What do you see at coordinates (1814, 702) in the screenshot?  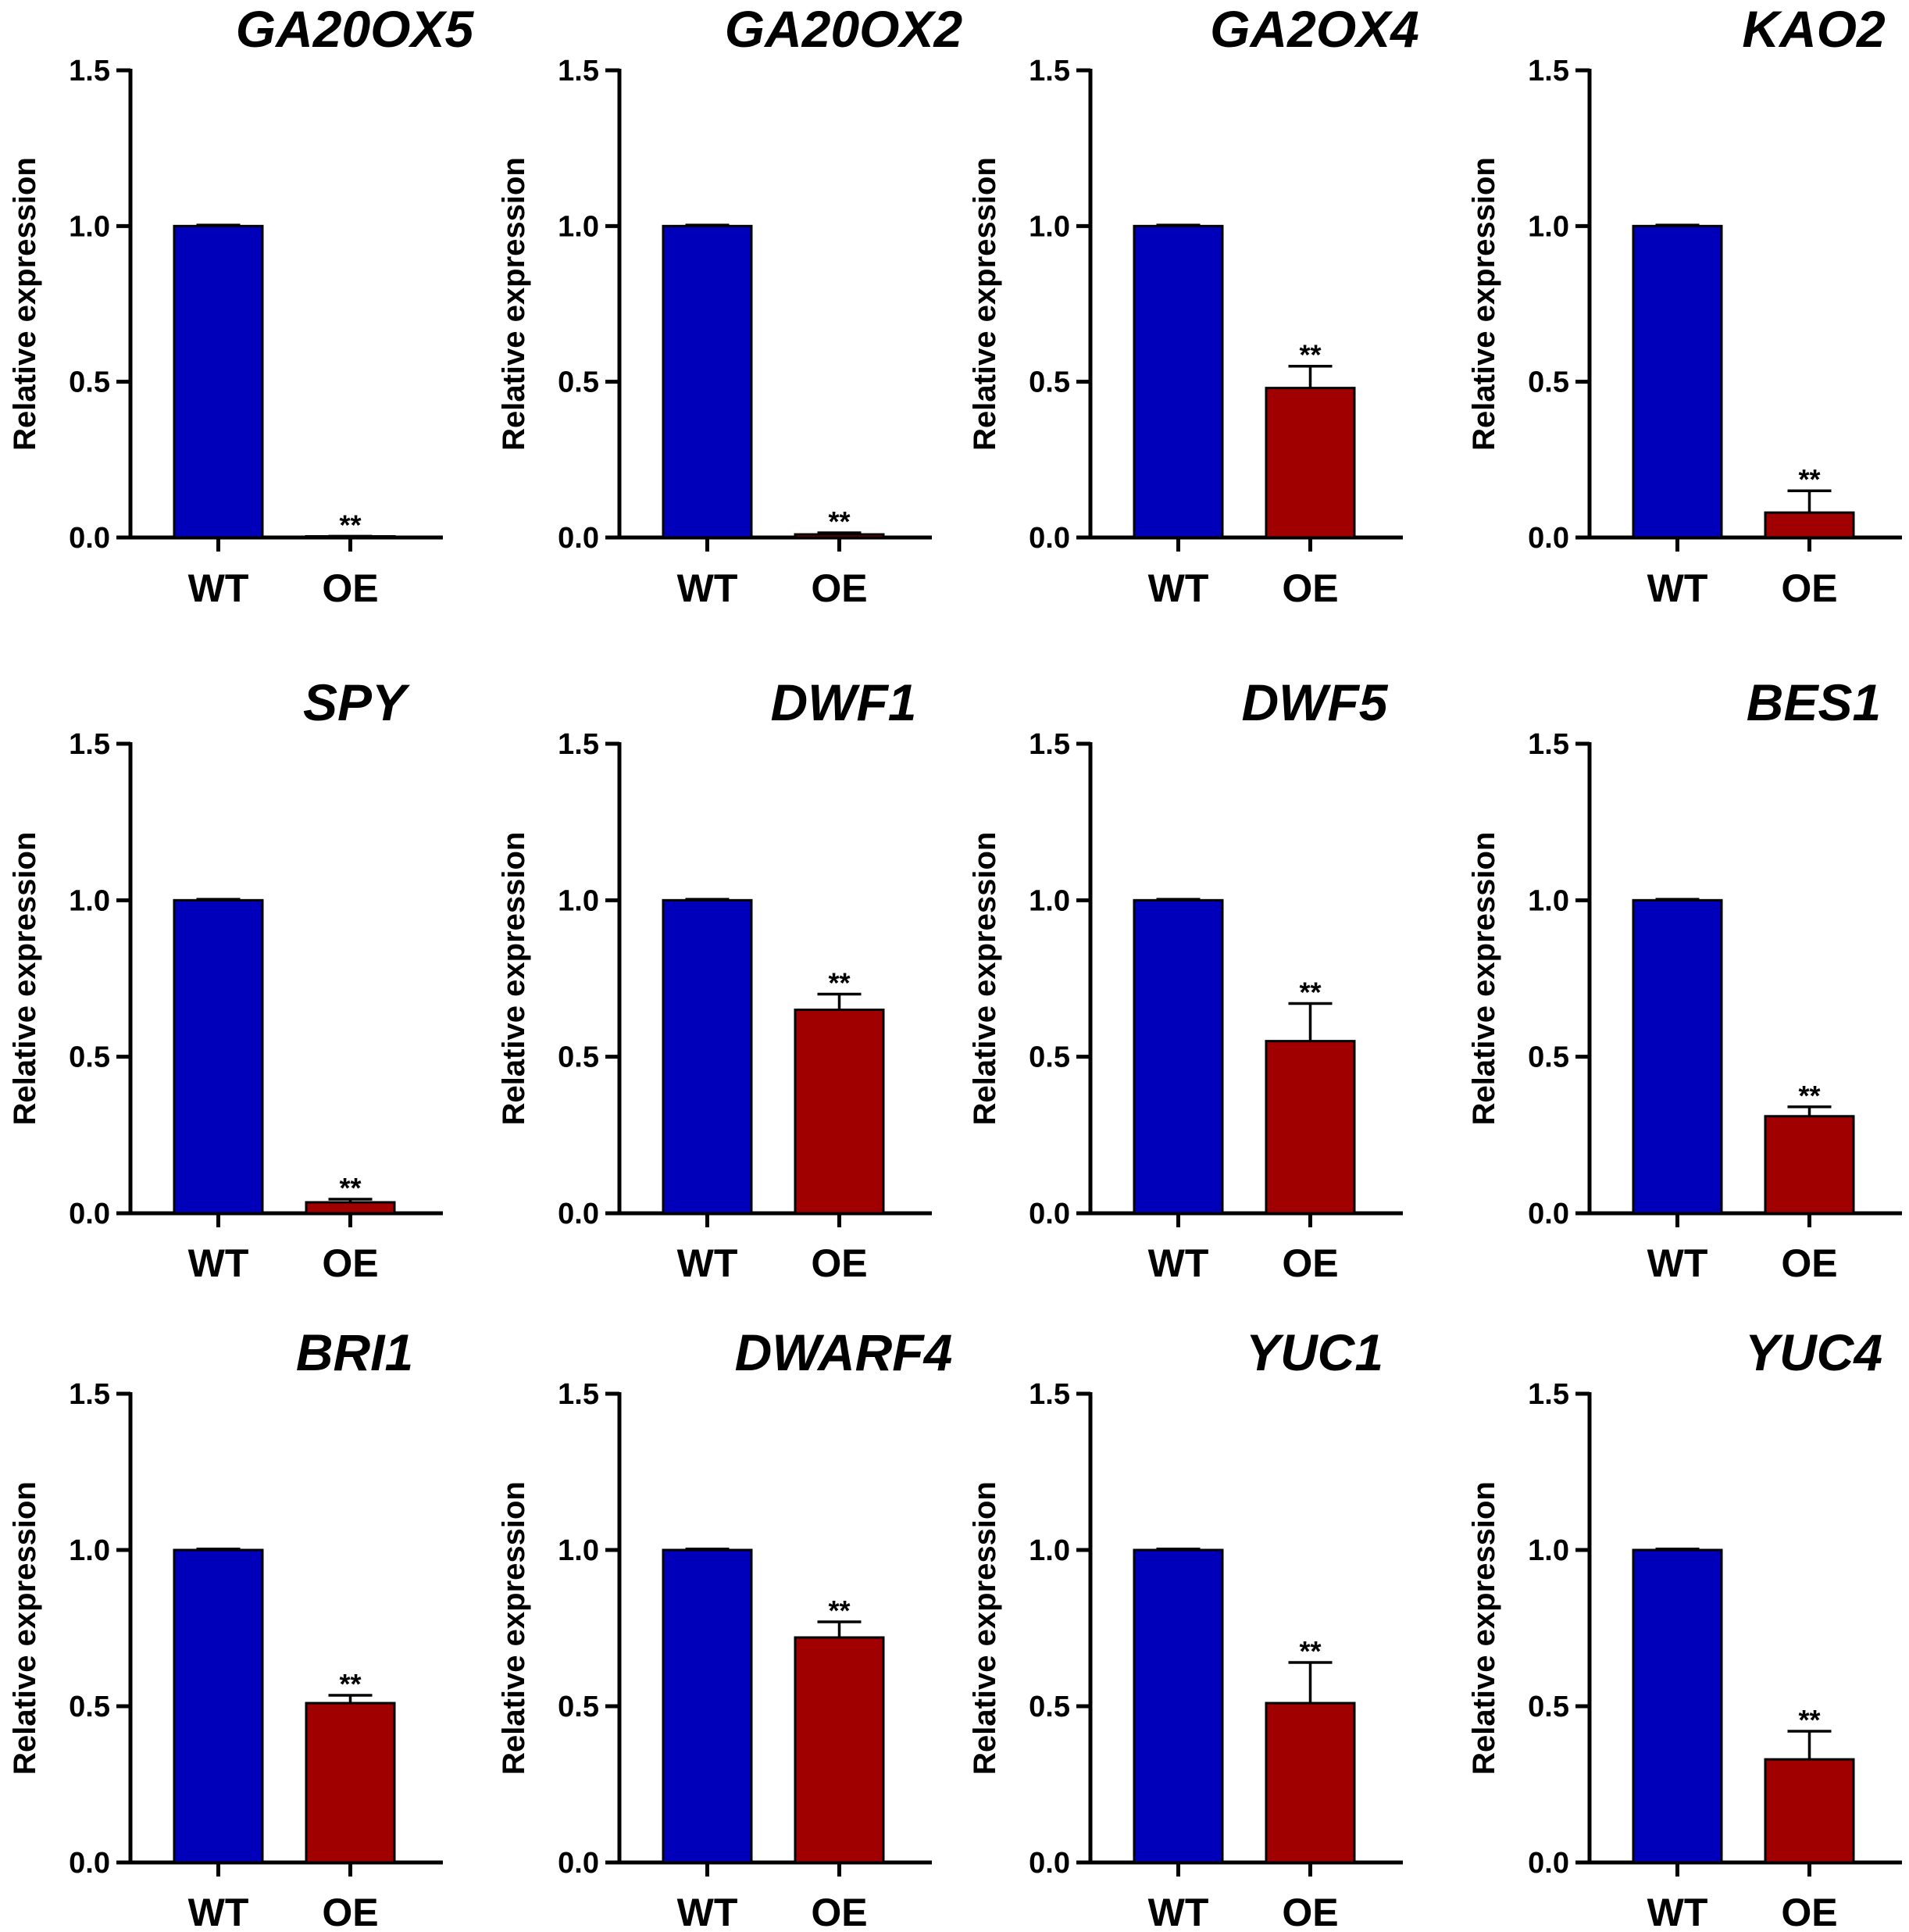 I see `panel-title: BES1` at bounding box center [1814, 702].